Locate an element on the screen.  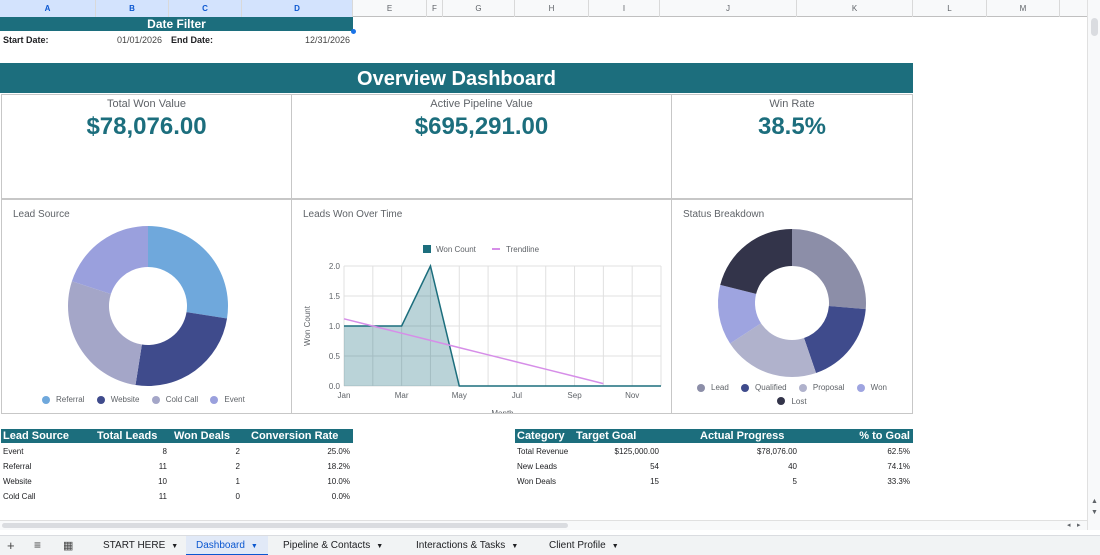
column-header-b: B is located at coordinates (132, 8).